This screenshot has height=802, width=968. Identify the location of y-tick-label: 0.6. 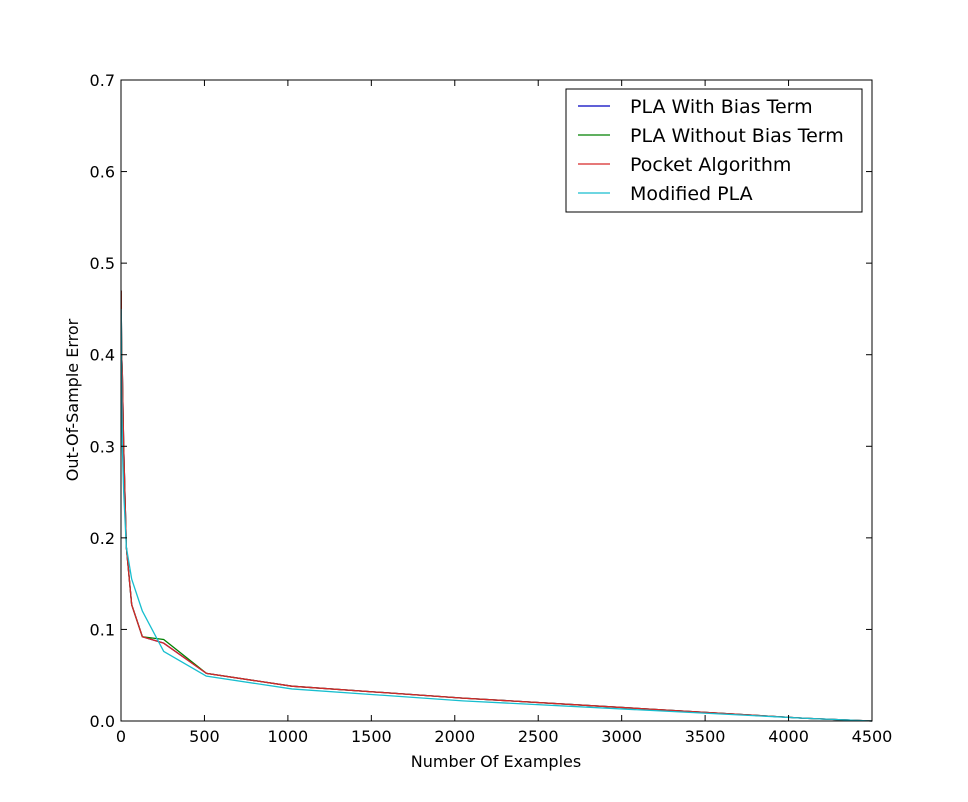
(102, 172).